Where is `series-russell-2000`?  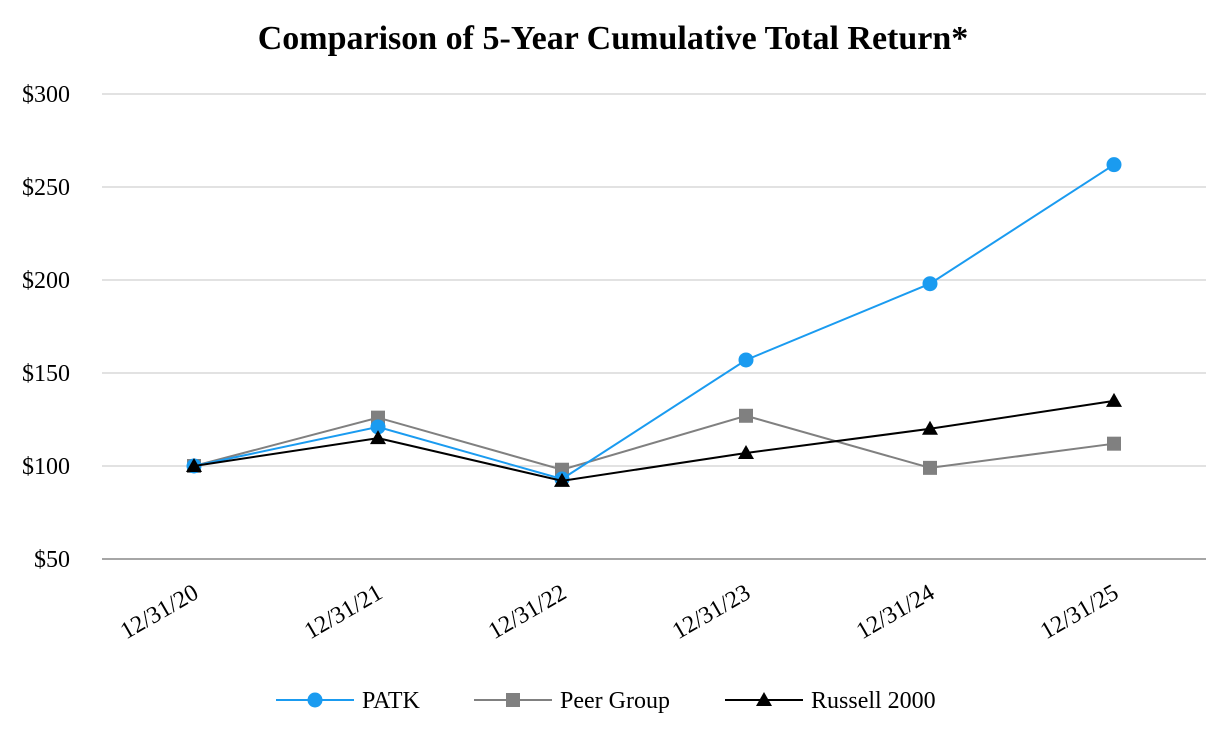
series-russell-2000 is located at coordinates (654, 439).